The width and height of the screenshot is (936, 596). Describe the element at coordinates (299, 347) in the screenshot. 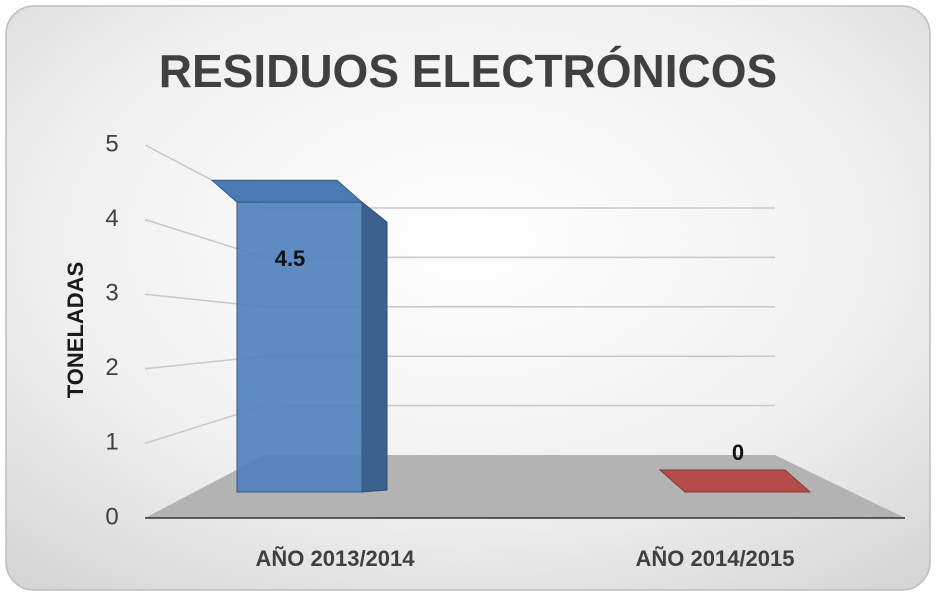

I see `bar` at that location.